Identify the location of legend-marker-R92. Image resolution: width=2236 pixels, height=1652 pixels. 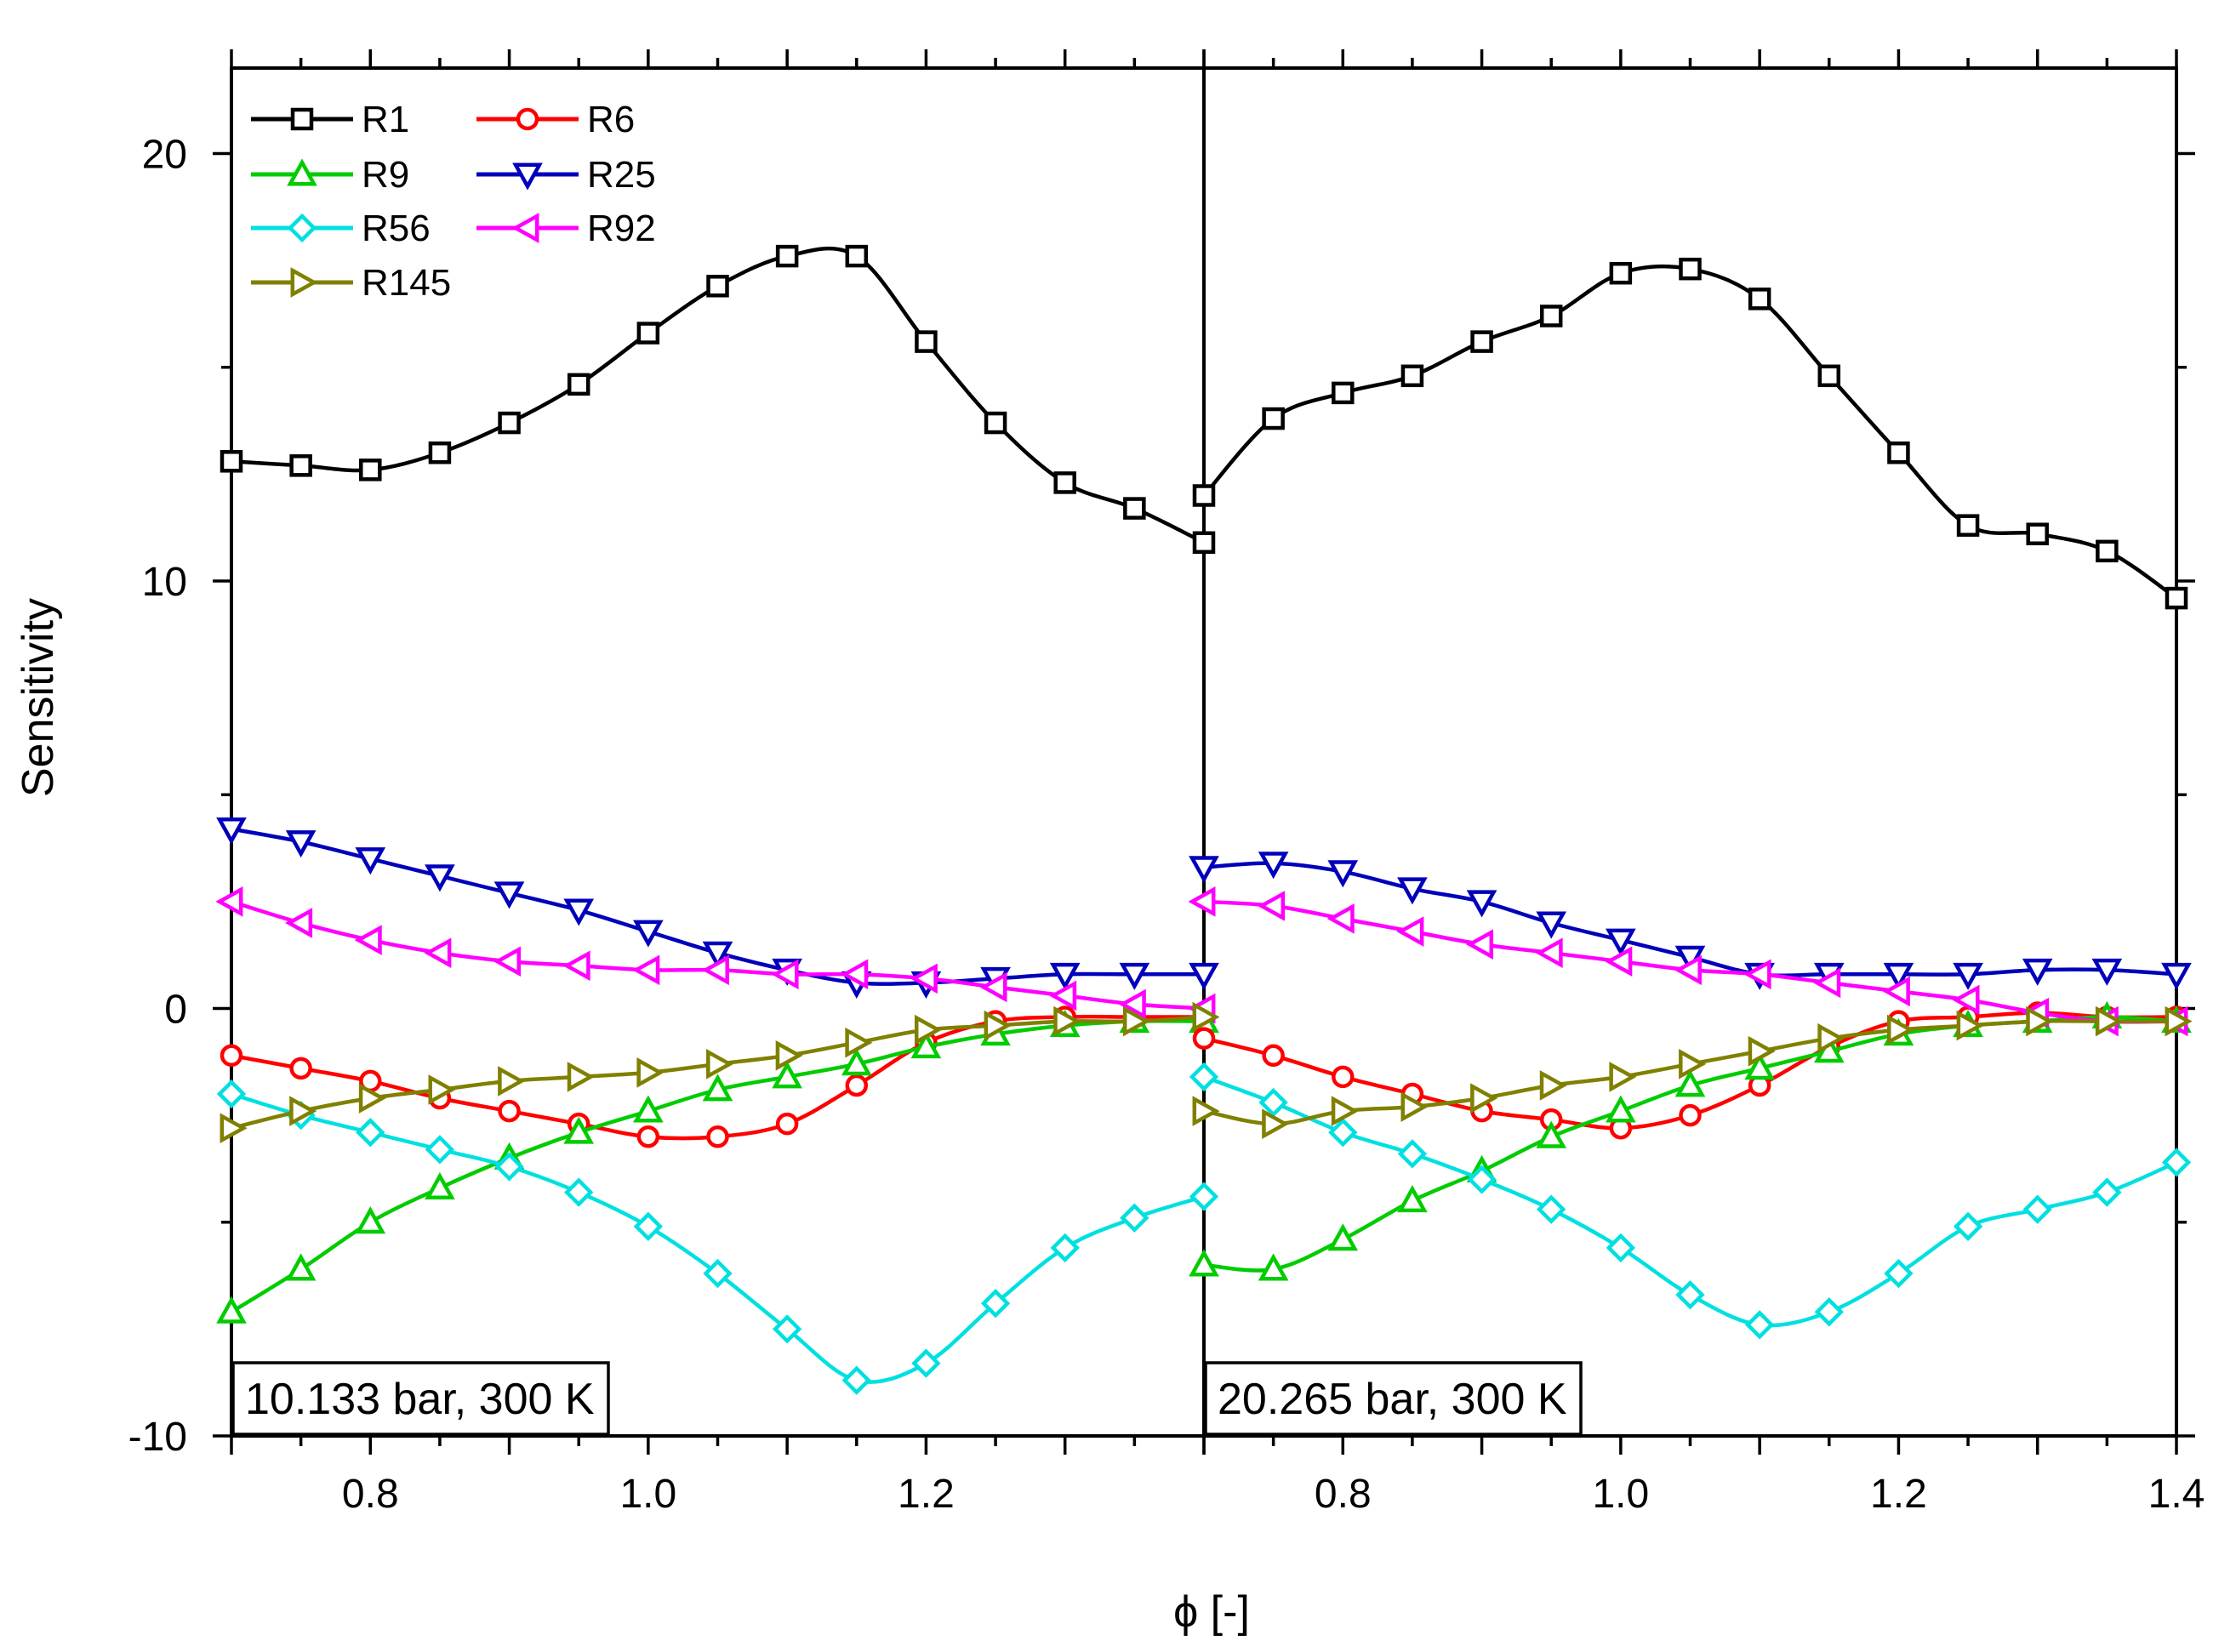
(525, 228).